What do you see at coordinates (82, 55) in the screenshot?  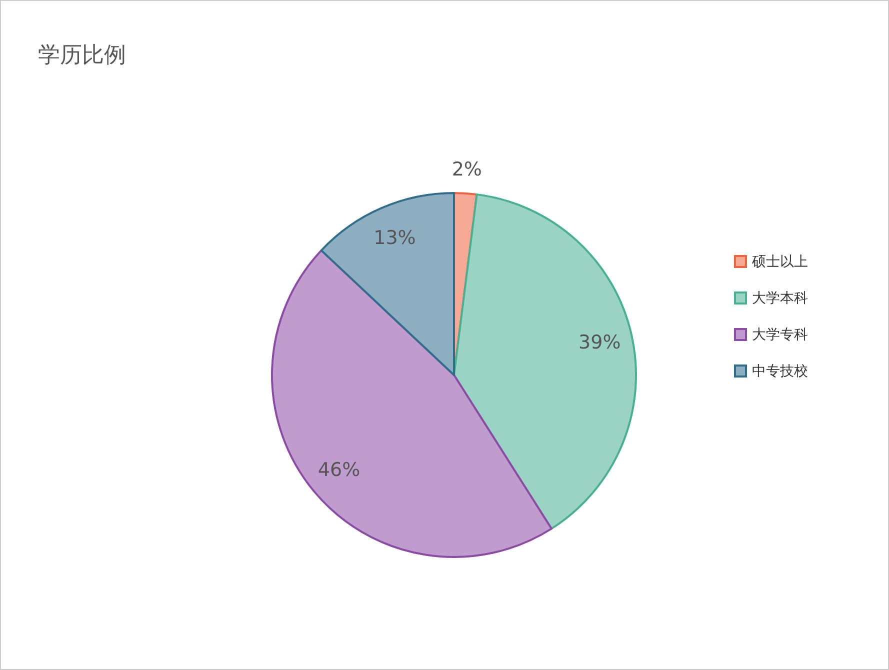 I see `text: 学历比例` at bounding box center [82, 55].